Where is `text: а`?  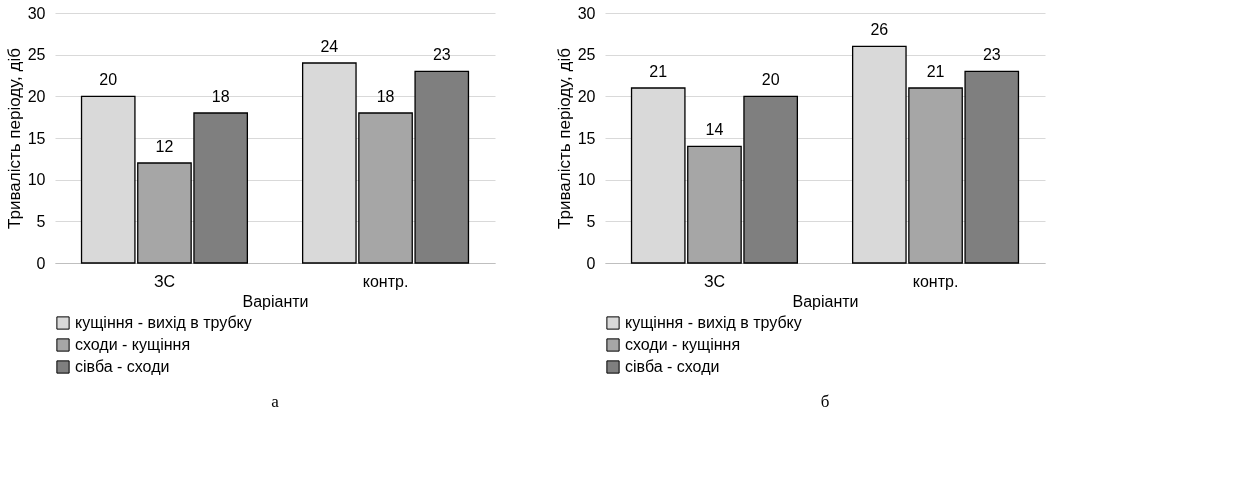 text: а is located at coordinates (275, 401).